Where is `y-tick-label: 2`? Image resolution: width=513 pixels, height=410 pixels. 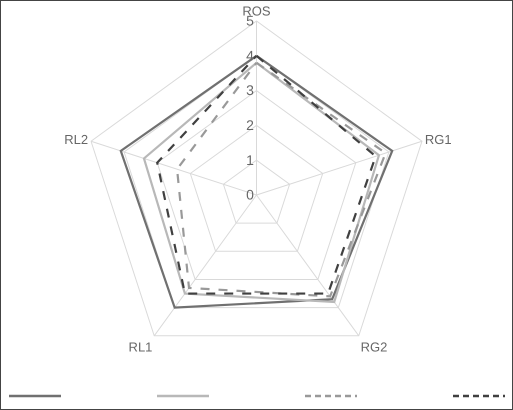 y-tick-label: 2 is located at coordinates (250, 124).